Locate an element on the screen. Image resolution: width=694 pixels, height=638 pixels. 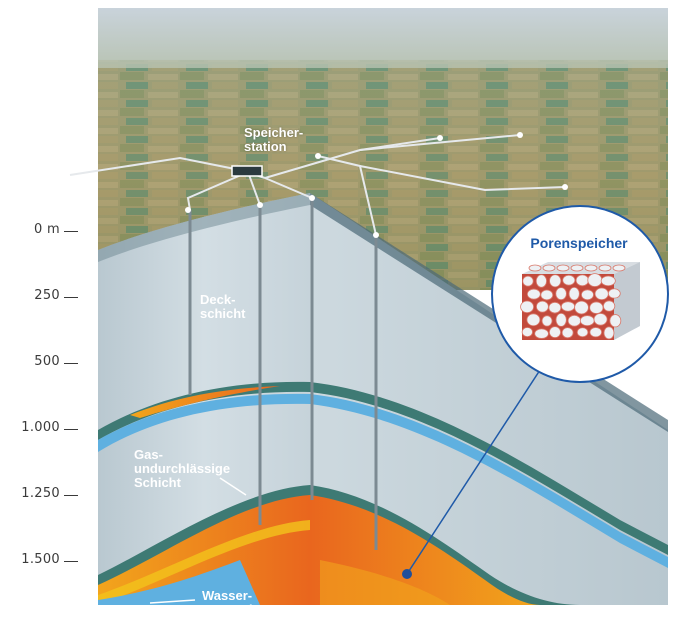
zoom-title: Porenspeicher is located at coordinates (579, 243).